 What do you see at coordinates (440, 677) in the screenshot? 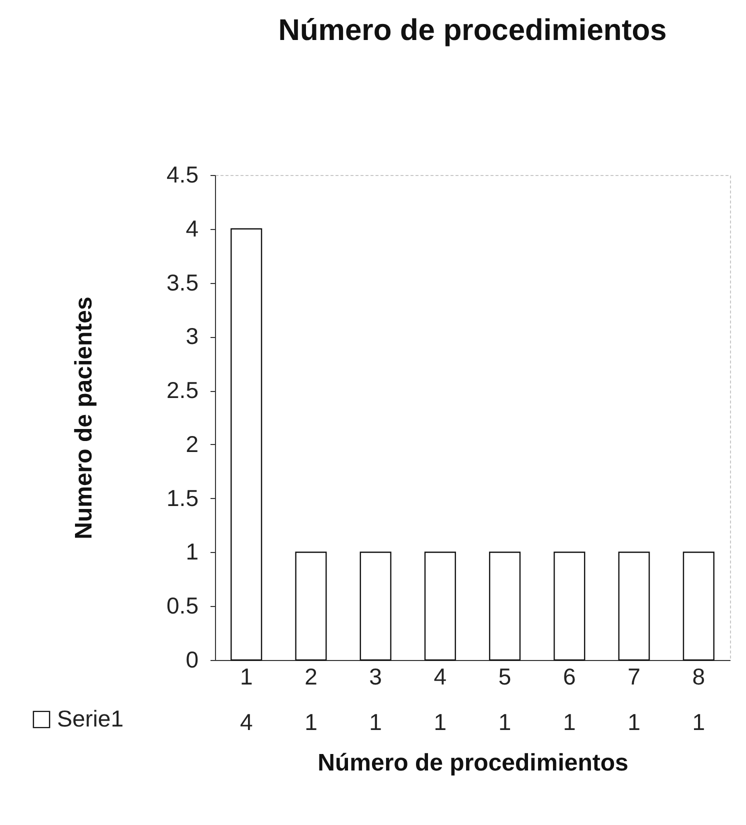
I see `x-tick-label: 4` at bounding box center [440, 677].